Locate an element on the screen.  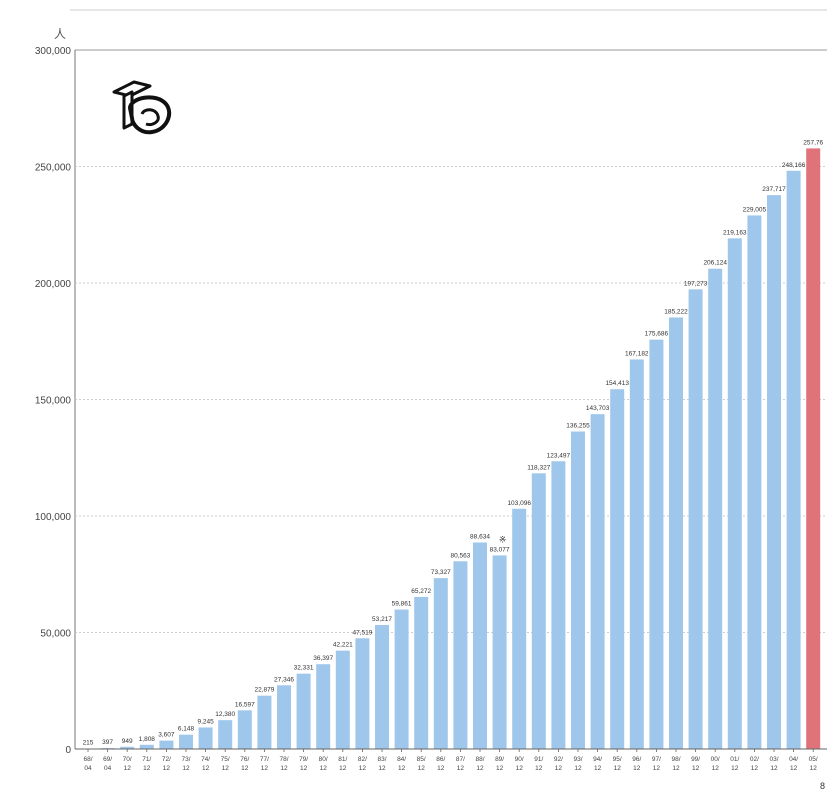
x-tick-label: 68/ is located at coordinates (87, 759).